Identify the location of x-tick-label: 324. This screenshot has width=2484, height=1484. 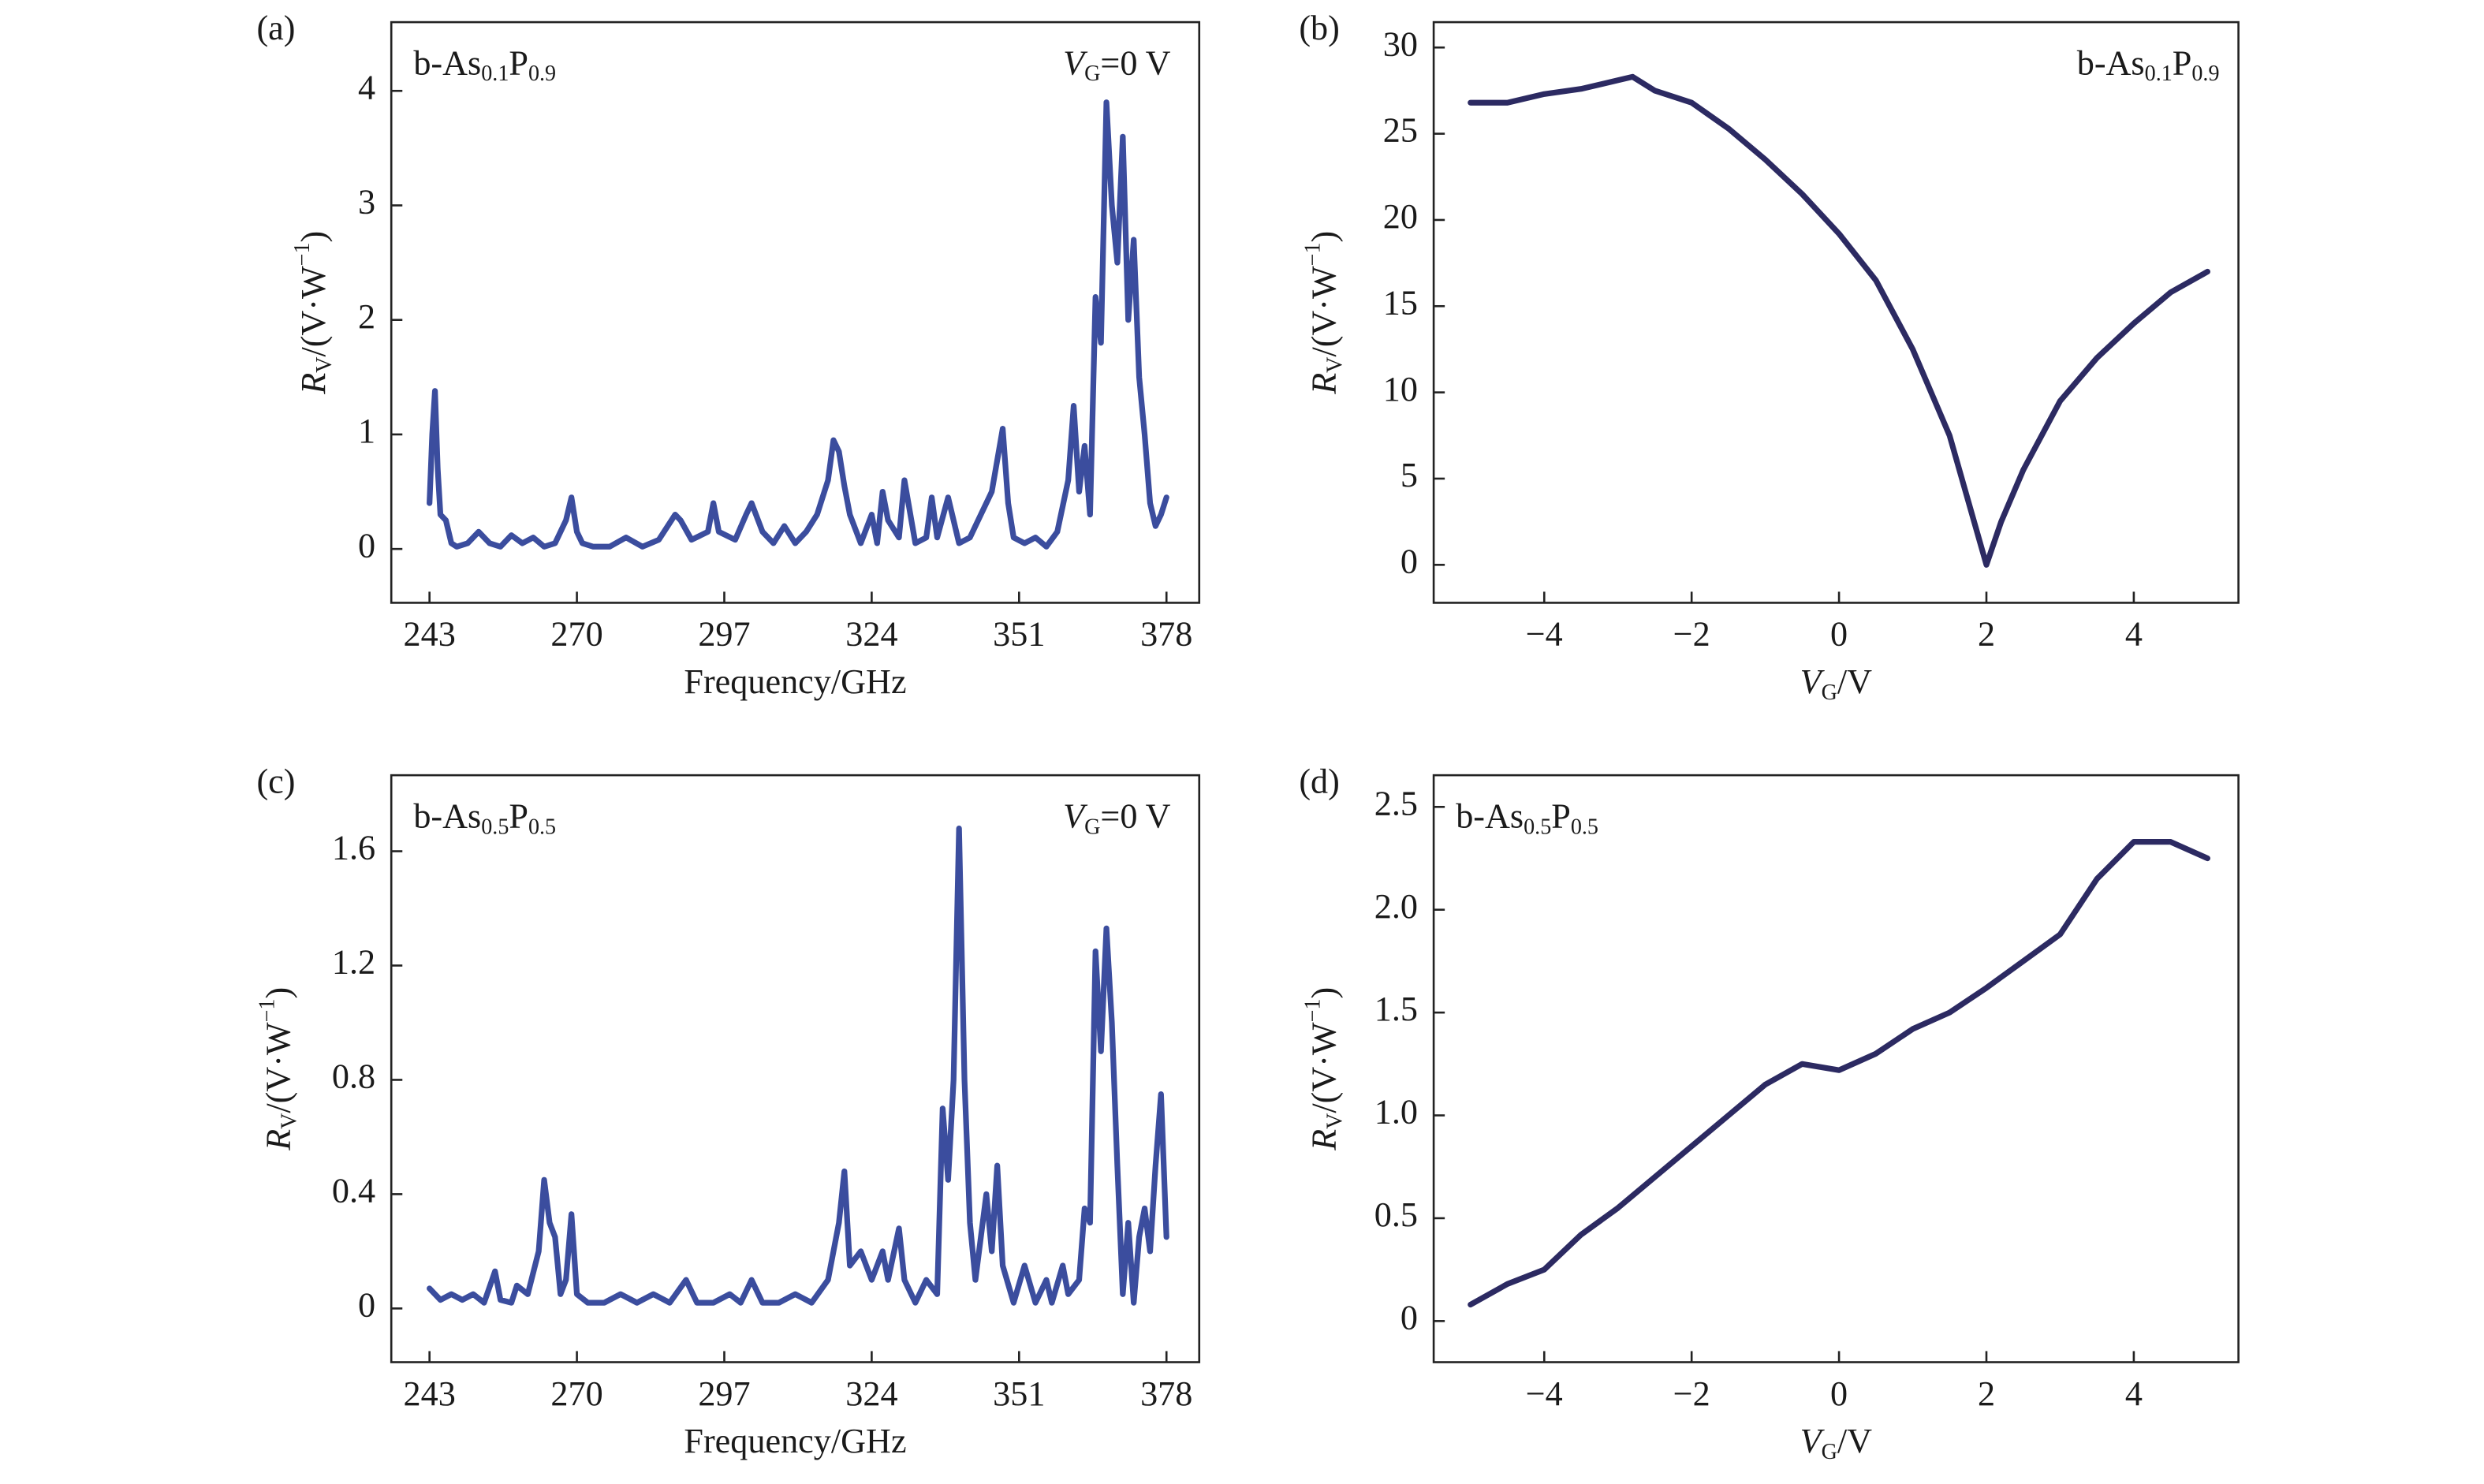
(871, 634).